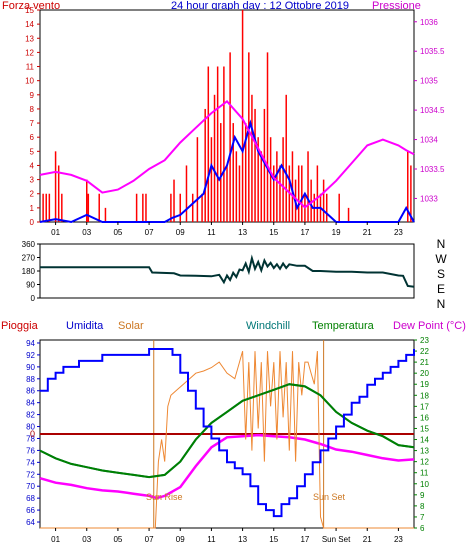 This screenshot has height=555, width=466. What do you see at coordinates (30, 355) in the screenshot?
I see `humidity-tick-label: 92` at bounding box center [30, 355].